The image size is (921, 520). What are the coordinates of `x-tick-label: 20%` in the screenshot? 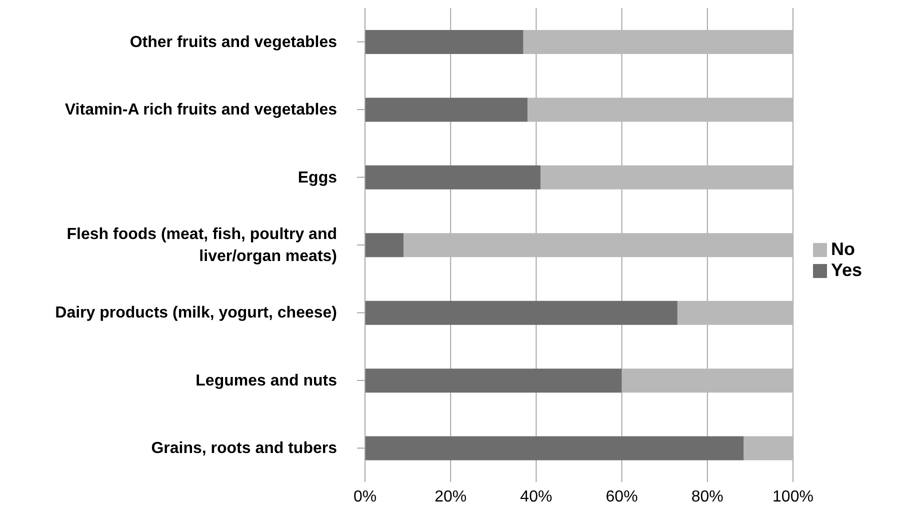 It's located at (450, 497).